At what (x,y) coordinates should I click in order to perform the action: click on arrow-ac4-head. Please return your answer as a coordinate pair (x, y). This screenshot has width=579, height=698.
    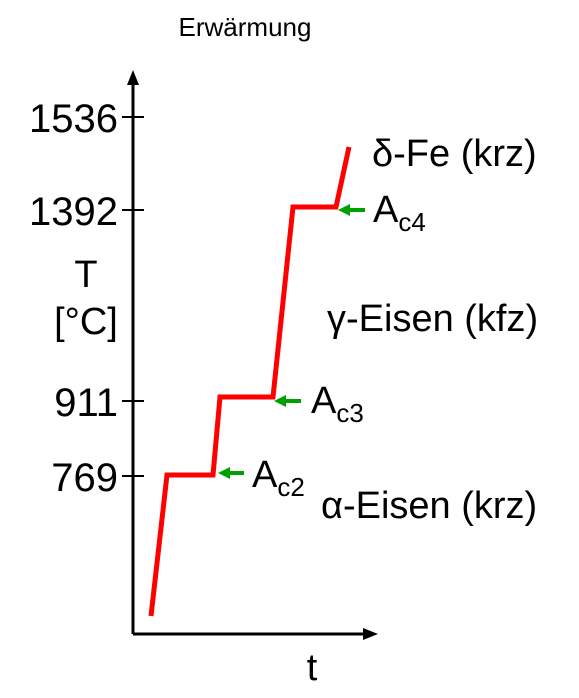
    Looking at the image, I should click on (344, 210).